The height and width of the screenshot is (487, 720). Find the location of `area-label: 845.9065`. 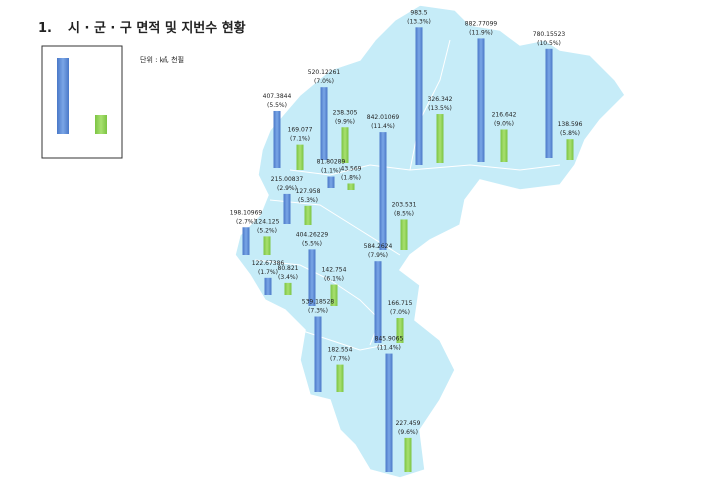

area-label: 845.9065 is located at coordinates (389, 339).